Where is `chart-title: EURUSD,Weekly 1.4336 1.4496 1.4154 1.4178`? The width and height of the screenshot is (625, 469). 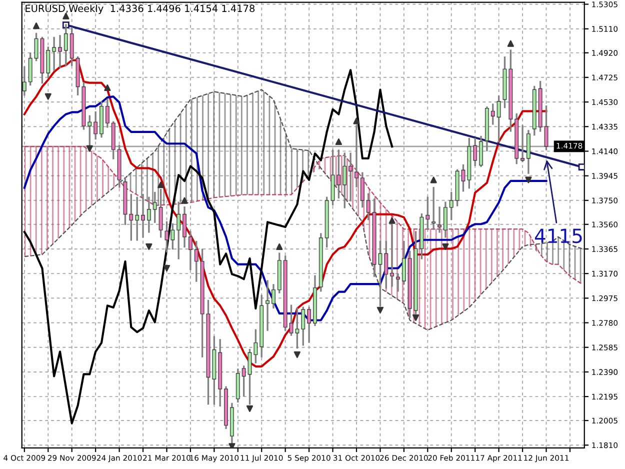 chart-title: EURUSD,Weekly 1.4336 1.4496 1.4154 1.4178 is located at coordinates (140, 9).